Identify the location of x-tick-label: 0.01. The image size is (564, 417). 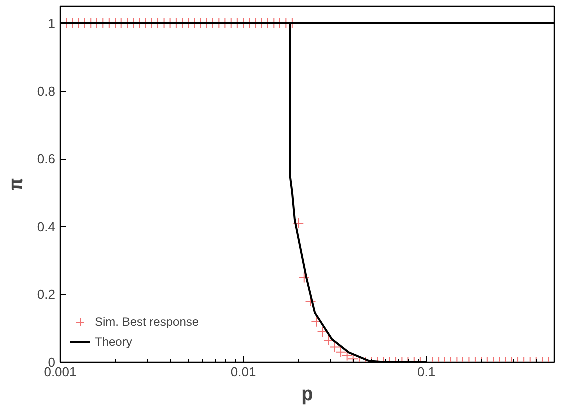
(243, 372).